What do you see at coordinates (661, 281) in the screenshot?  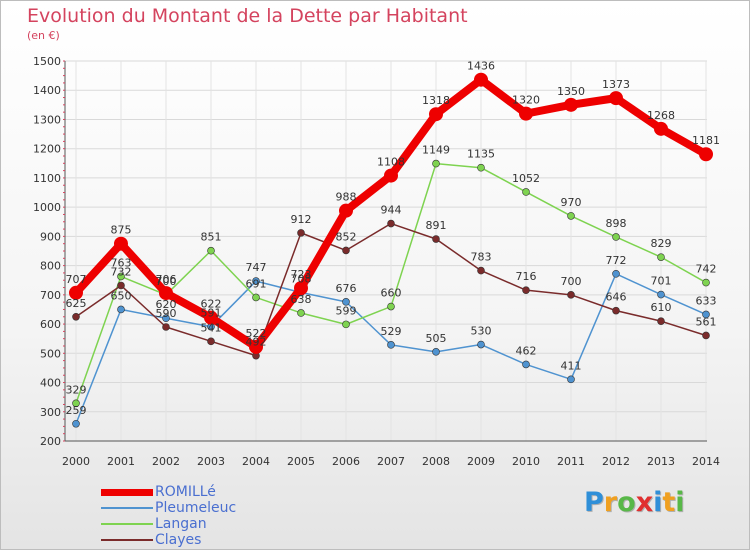 I see `data-label-pleumeleuc: 701` at bounding box center [661, 281].